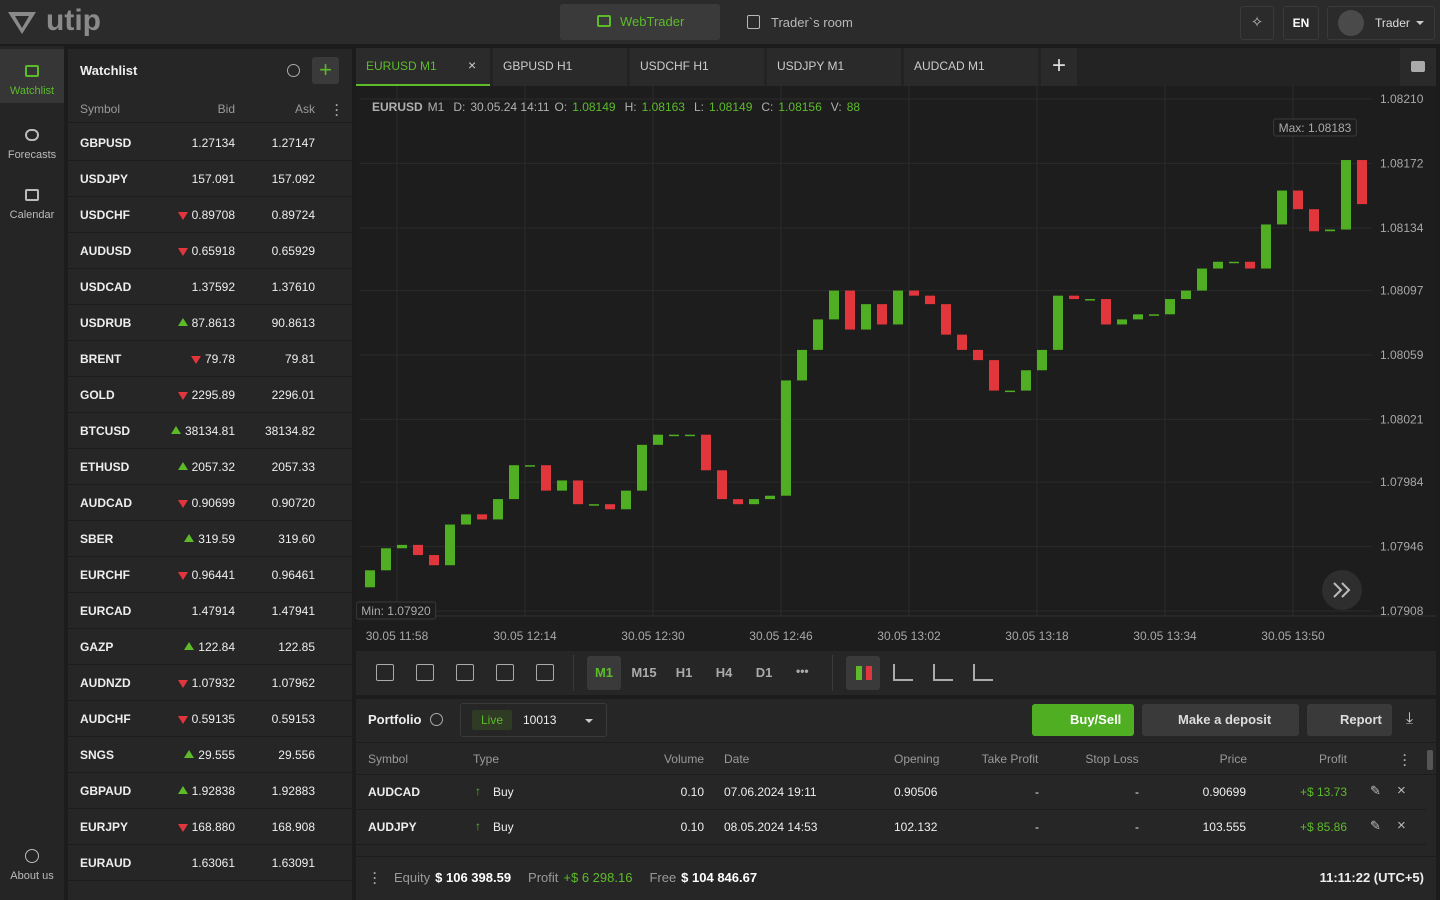  What do you see at coordinates (210, 791) in the screenshot?
I see `watchlist-row: GBPAUD 1.92838 1.92883` at bounding box center [210, 791].